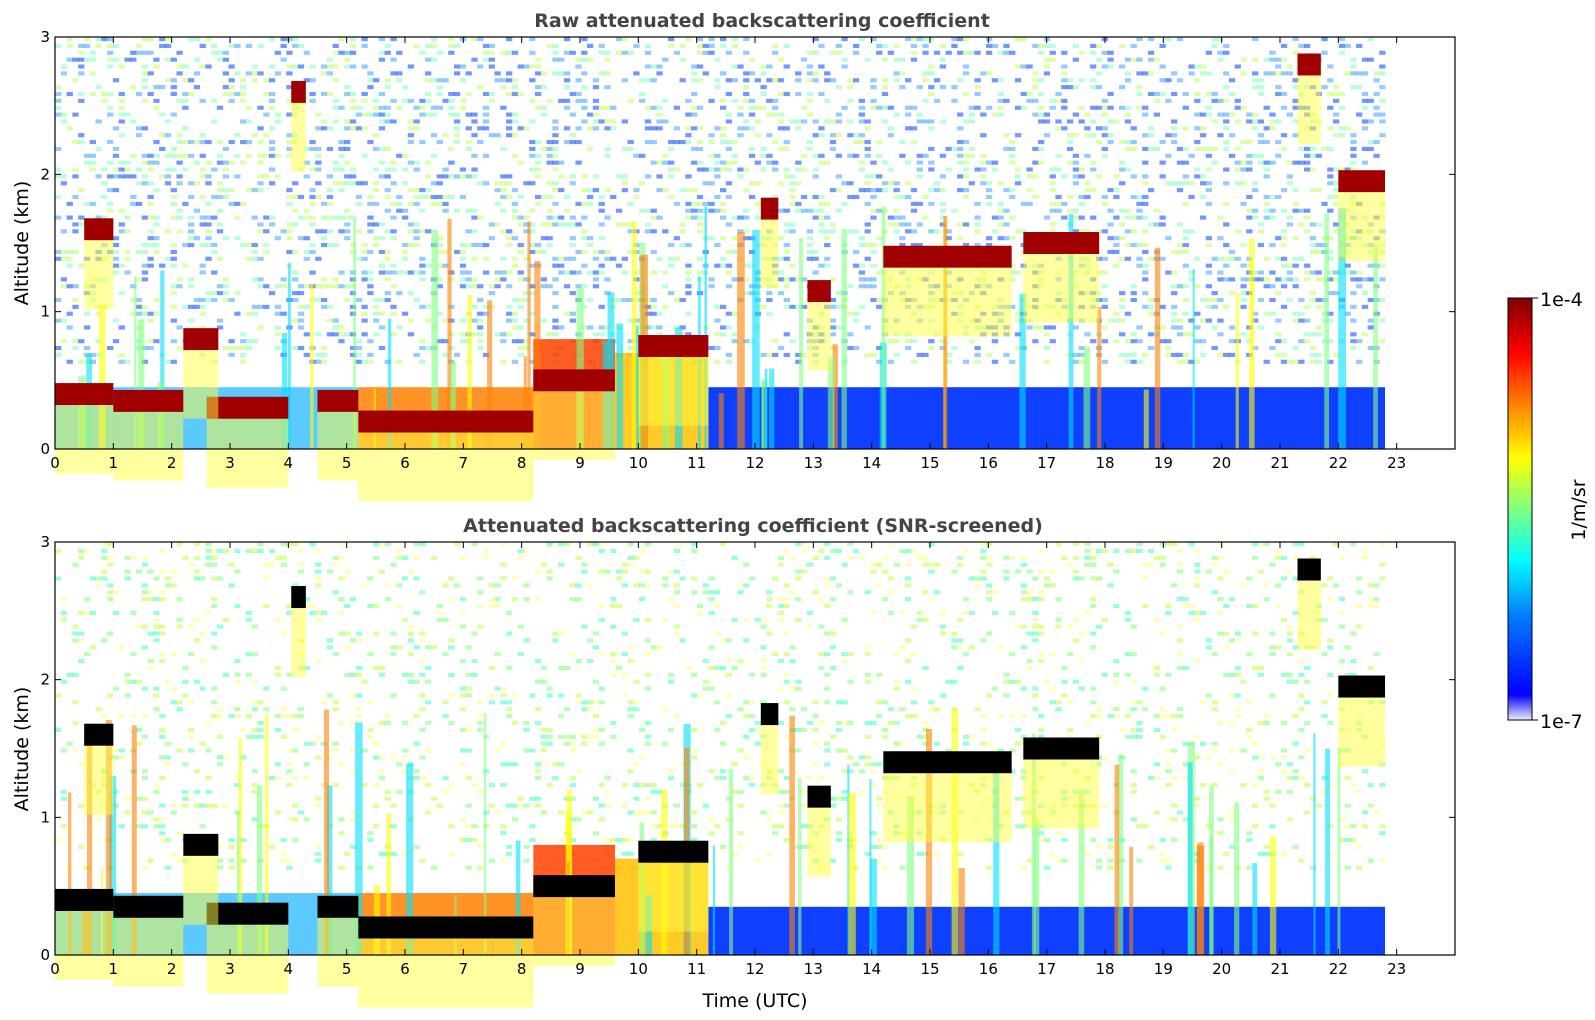 The height and width of the screenshot is (1020, 1595). What do you see at coordinates (764, 414) in the screenshot?
I see `top-plume` at bounding box center [764, 414].